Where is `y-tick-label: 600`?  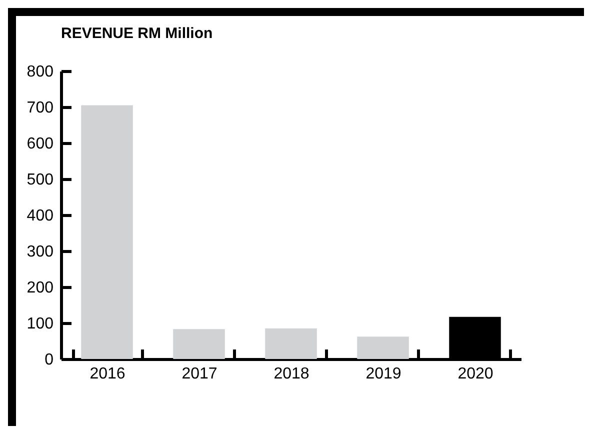 y-tick-label: 600 is located at coordinates (40, 144).